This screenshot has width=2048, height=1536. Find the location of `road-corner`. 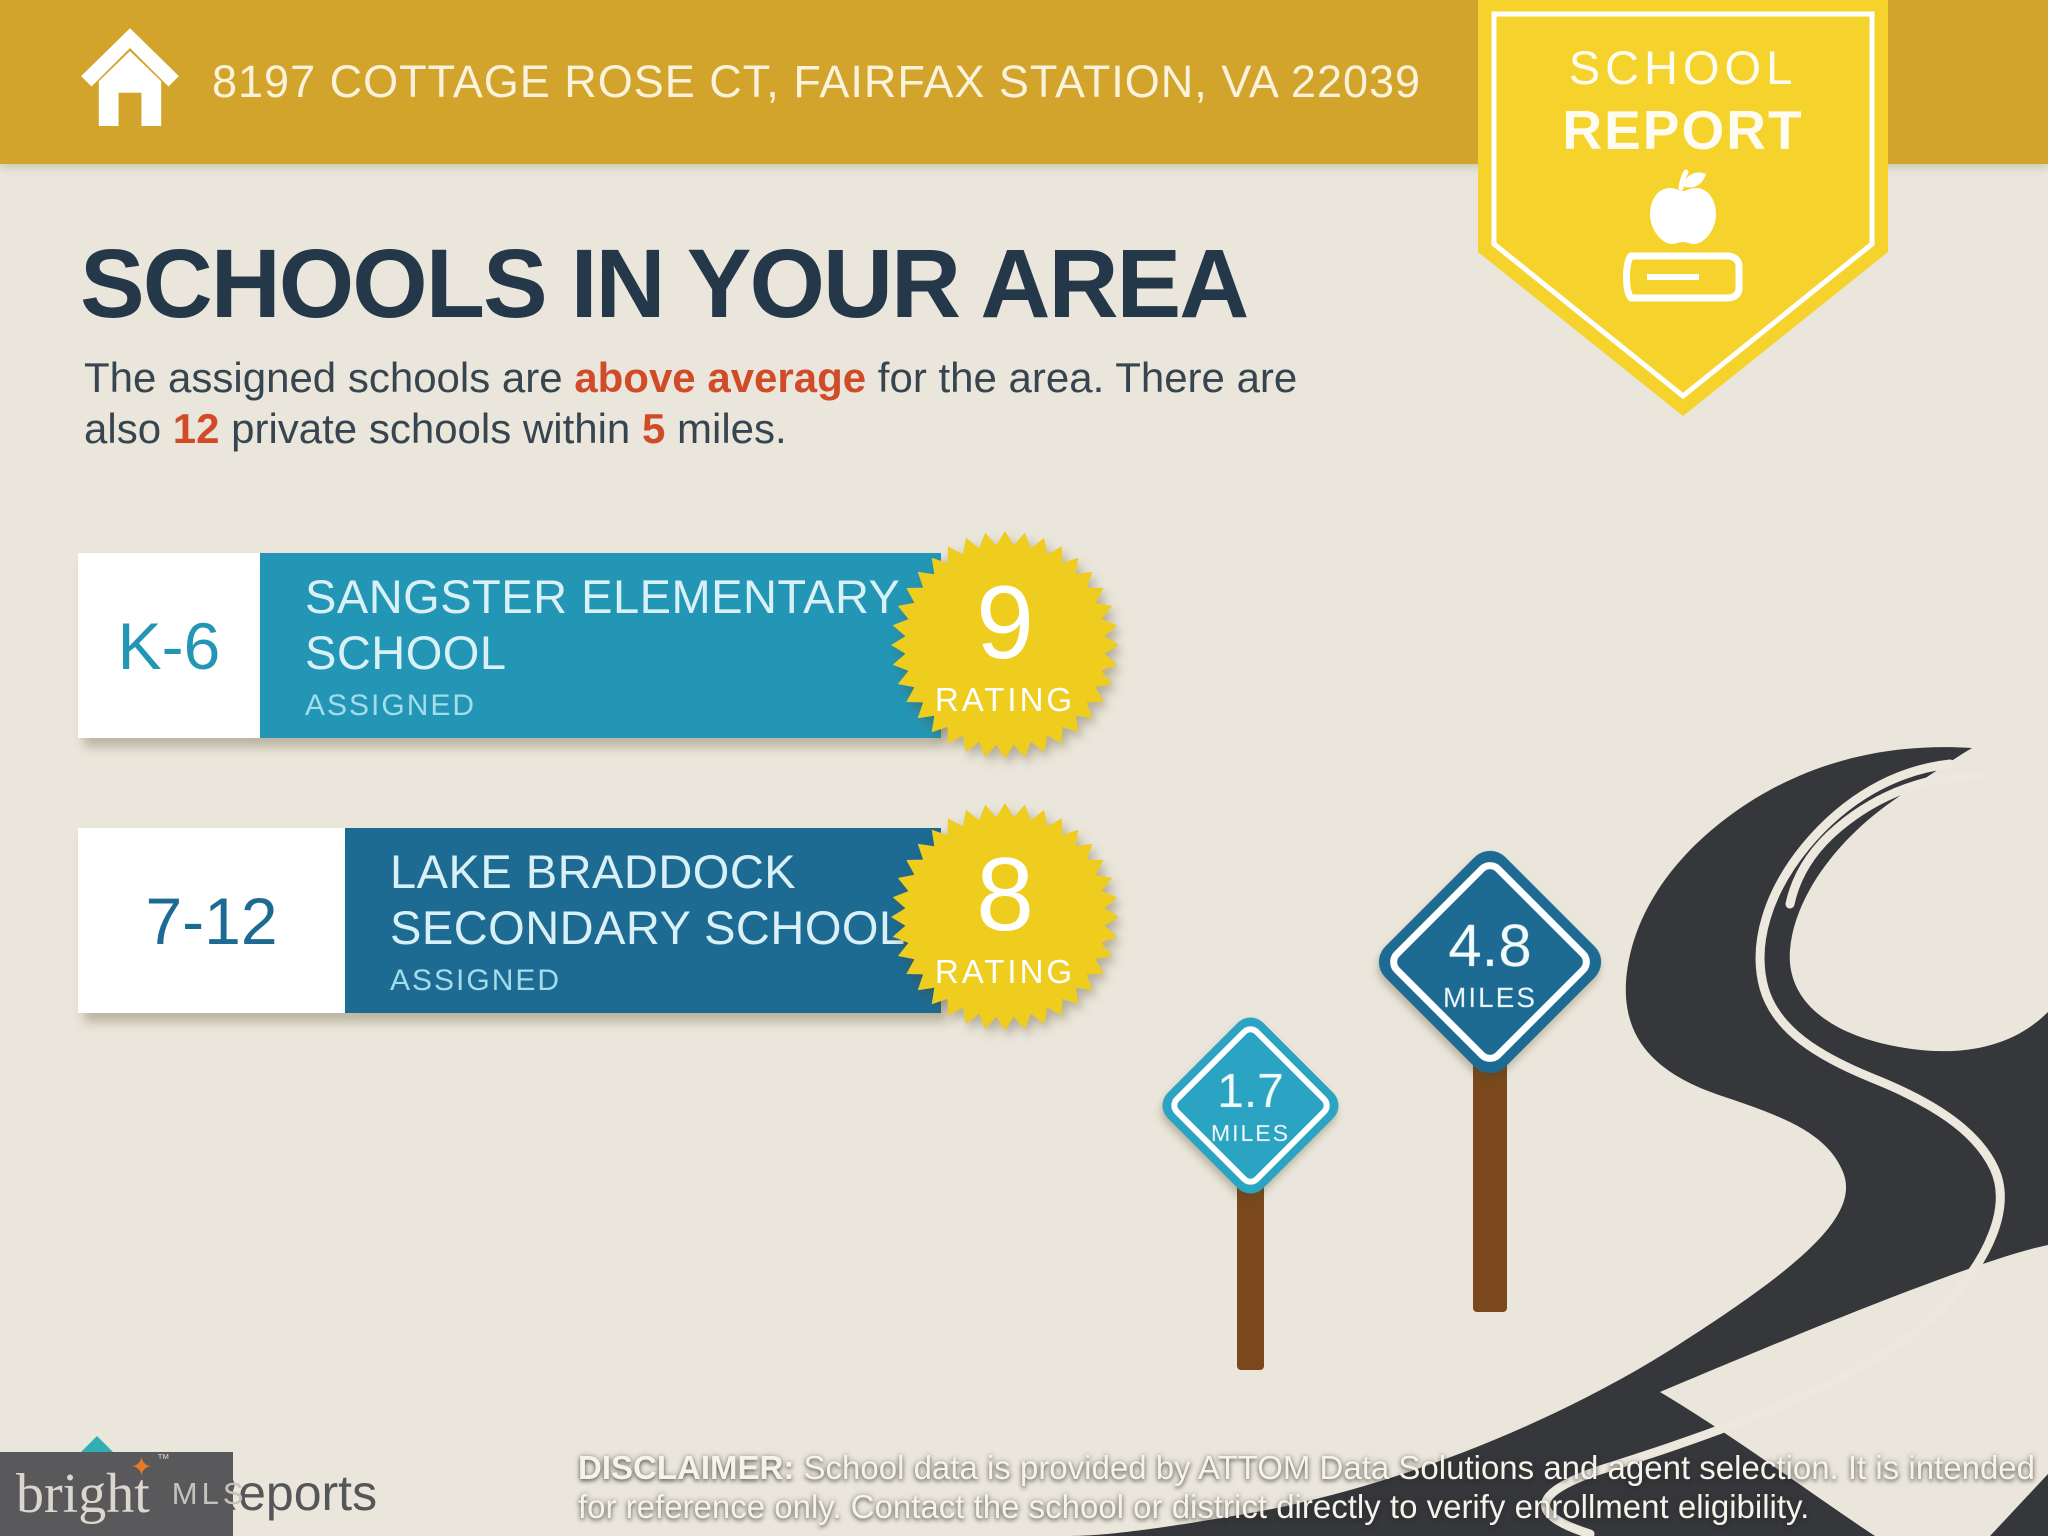

road-corner is located at coordinates (2019, 1505).